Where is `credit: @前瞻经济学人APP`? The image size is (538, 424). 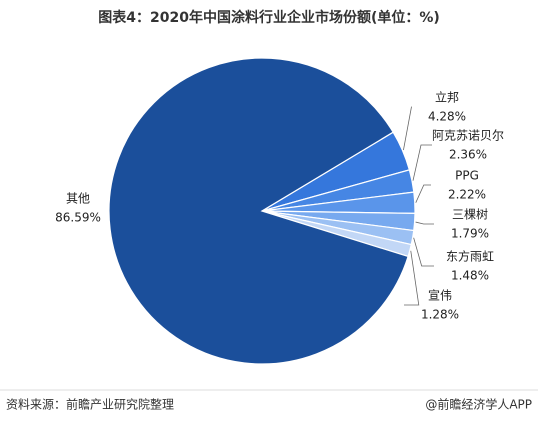
credit: @前瞻经济学人APP is located at coordinates (478, 404).